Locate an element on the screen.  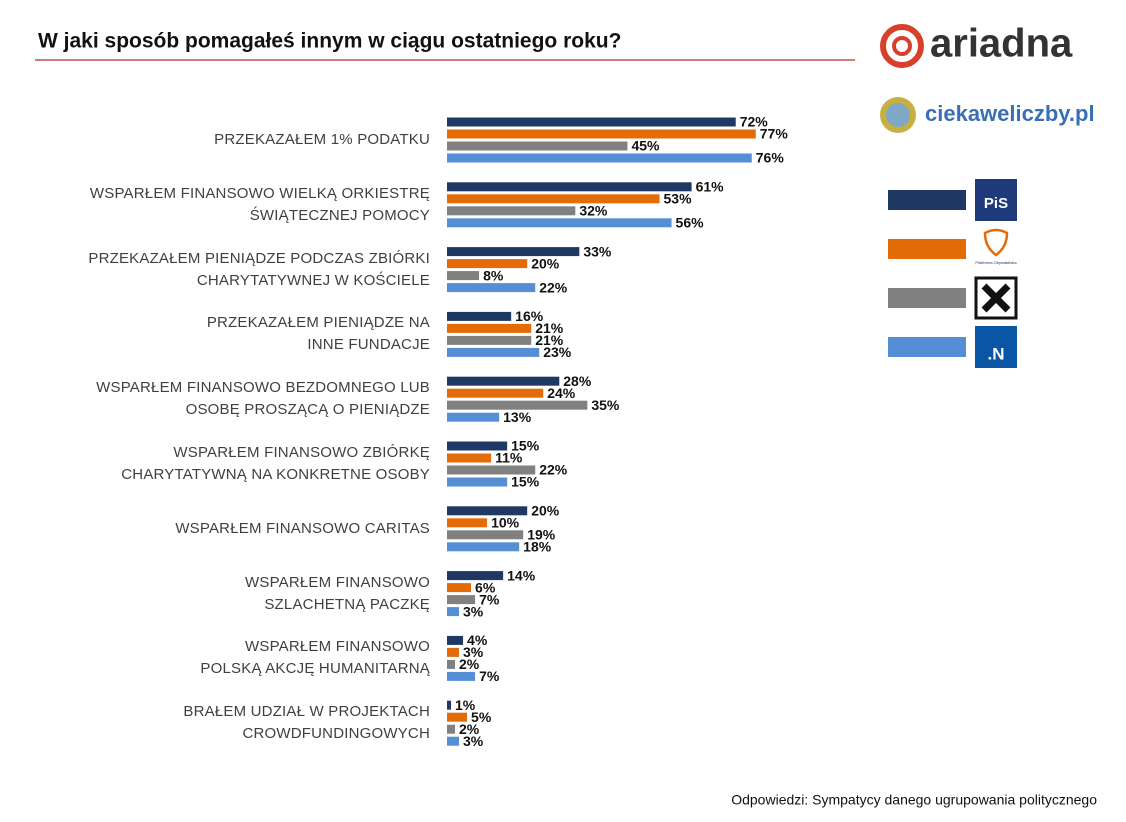
value-label: 5% is located at coordinates (481, 717).